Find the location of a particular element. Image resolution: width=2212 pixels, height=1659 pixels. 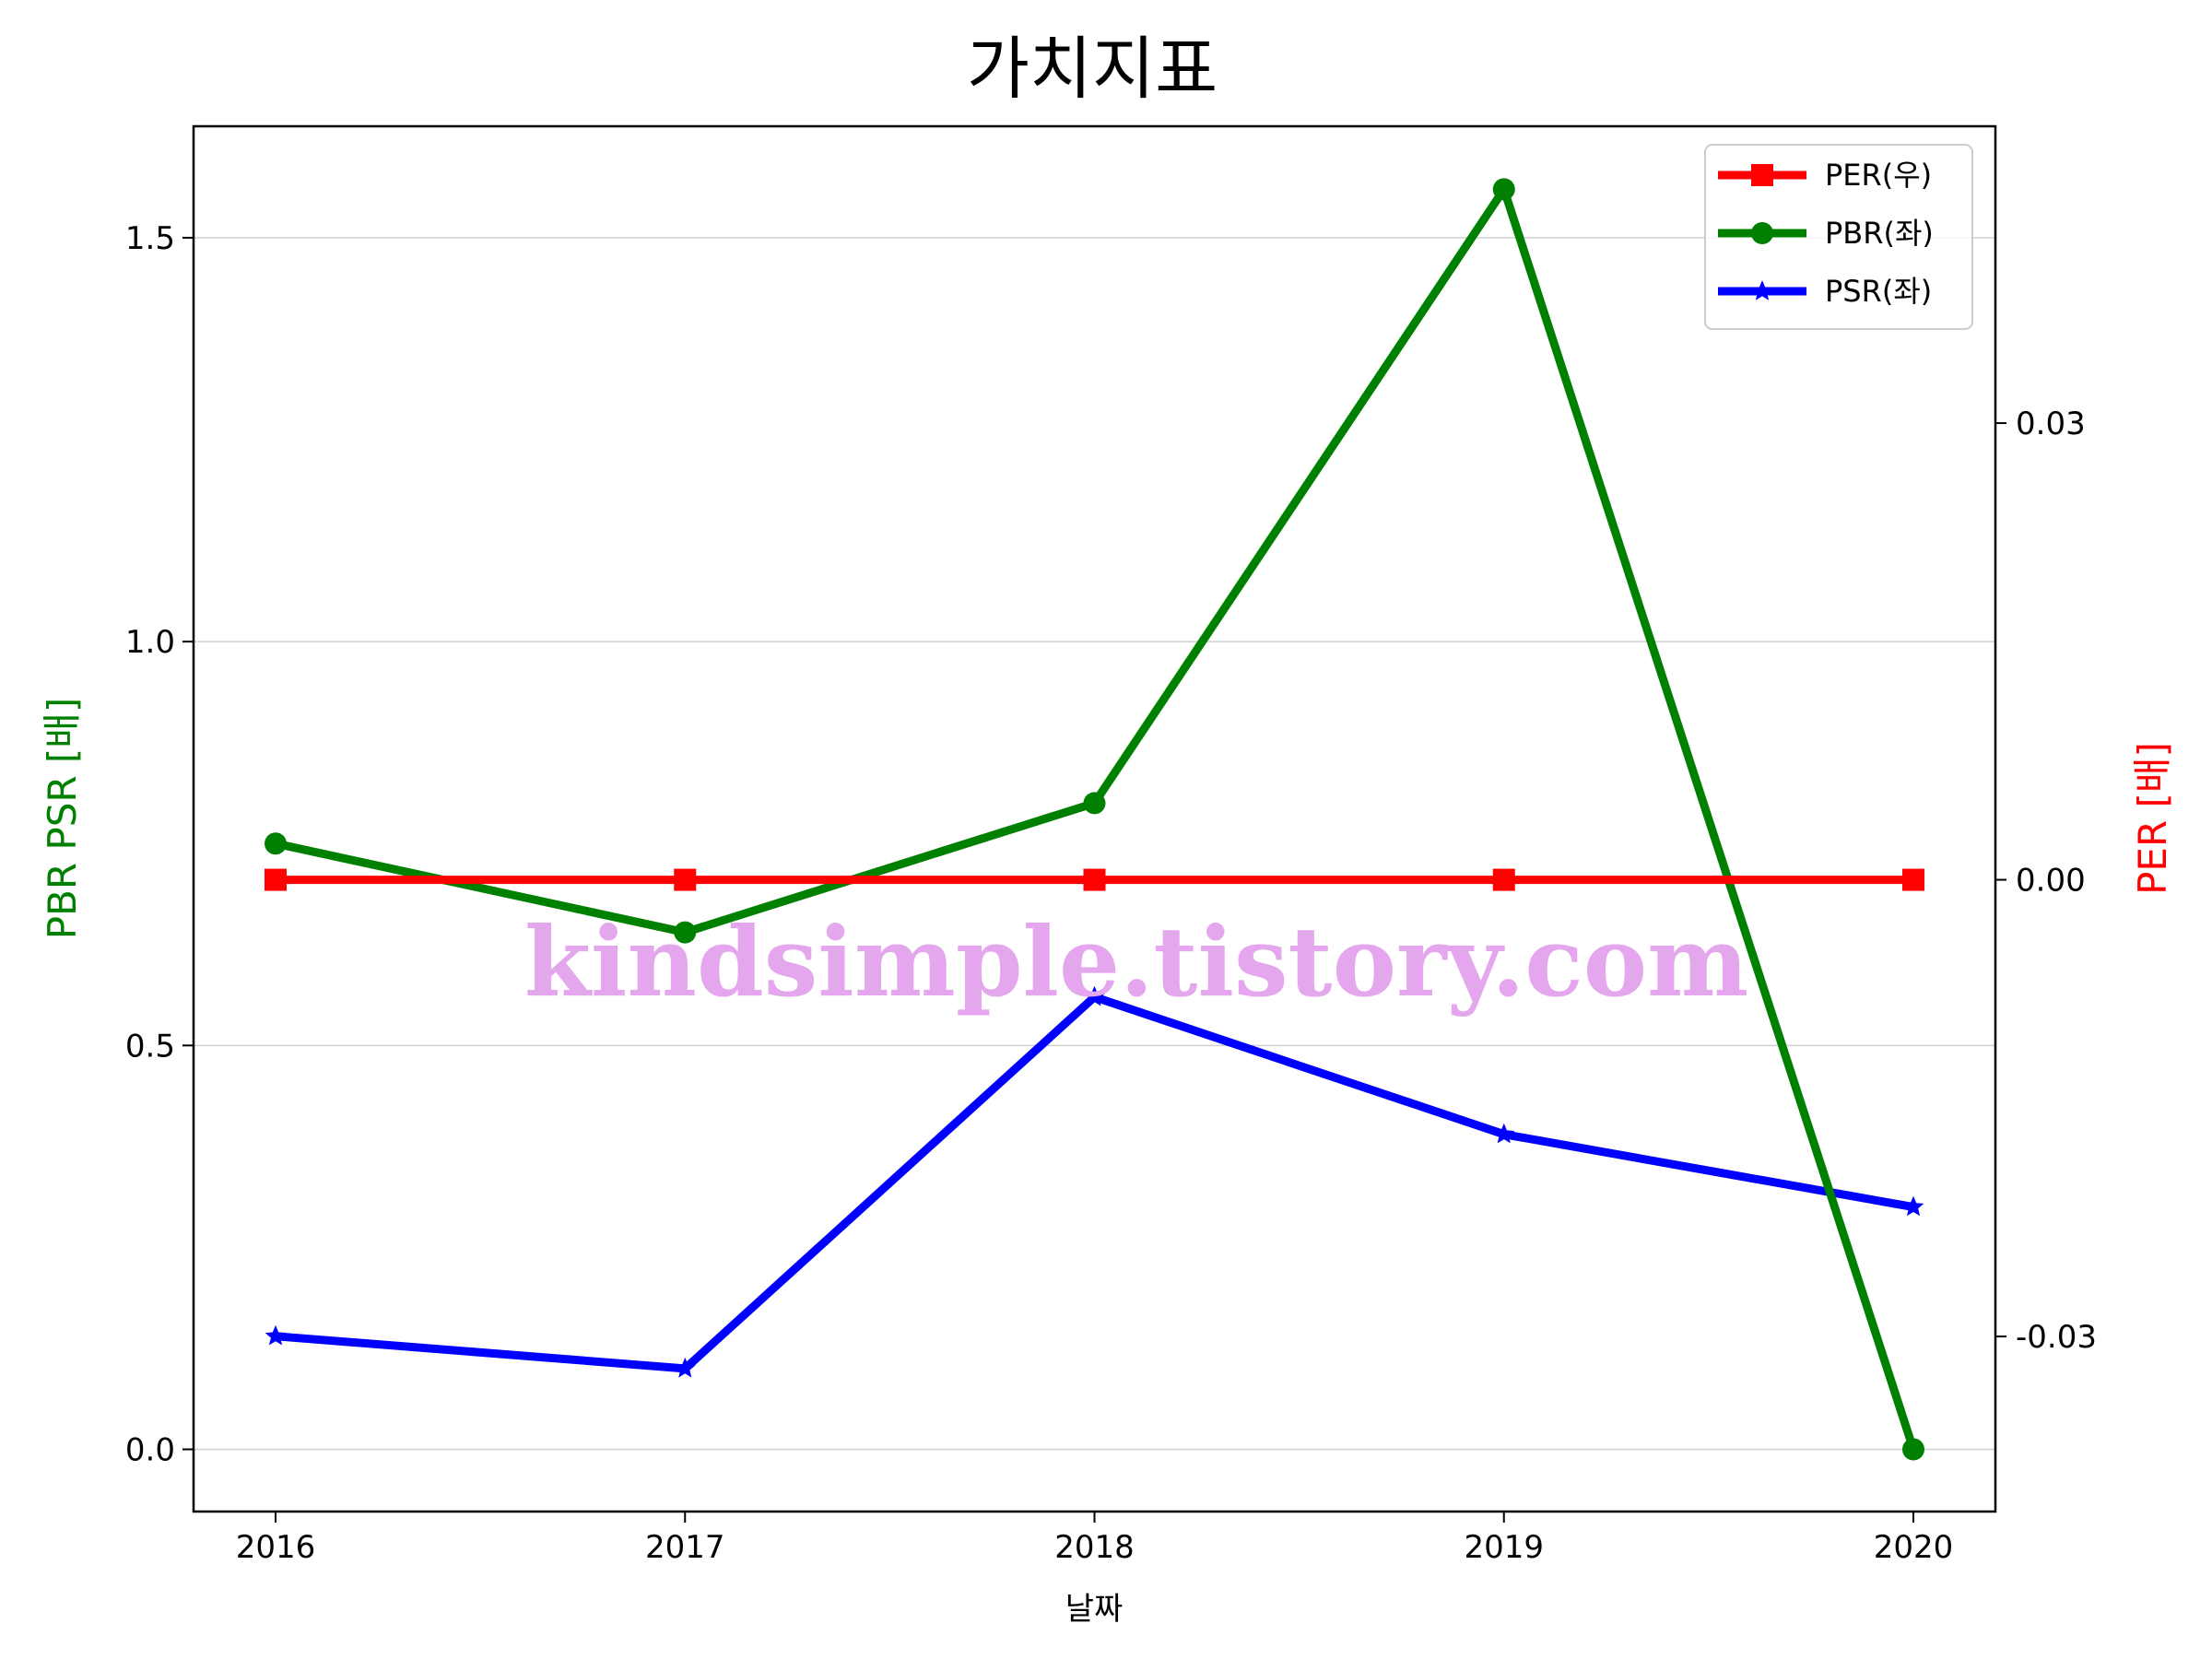

legend-box is located at coordinates (1838, 237).